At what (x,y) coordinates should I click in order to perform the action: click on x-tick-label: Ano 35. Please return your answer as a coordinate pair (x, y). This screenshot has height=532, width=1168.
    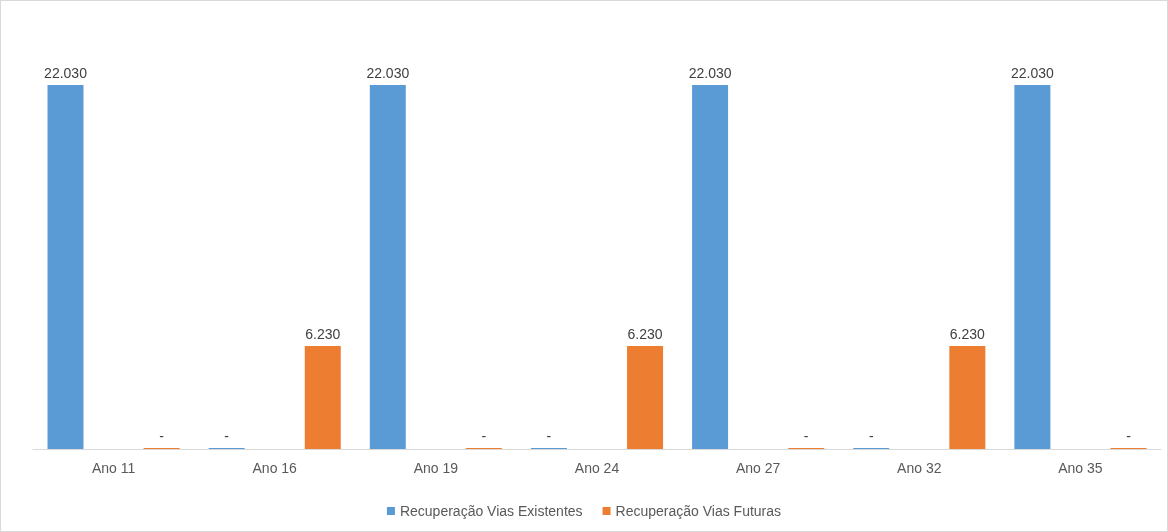
    Looking at the image, I should click on (1080, 468).